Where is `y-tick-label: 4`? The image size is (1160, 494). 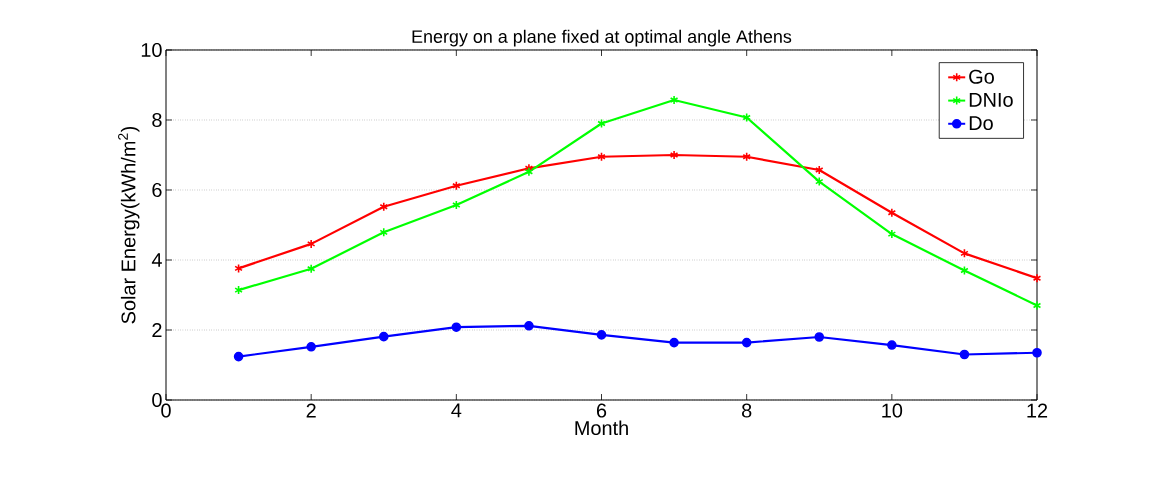 y-tick-label: 4 is located at coordinates (156, 260).